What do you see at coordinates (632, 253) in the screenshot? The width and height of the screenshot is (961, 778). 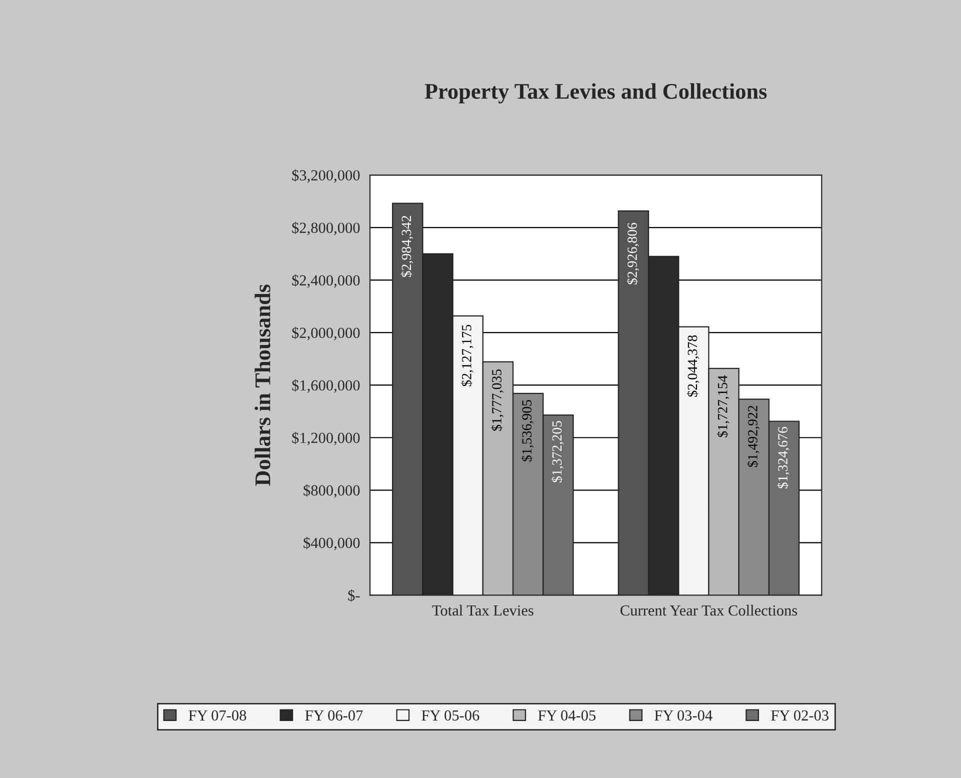 I see `data-label: $2,926,806` at bounding box center [632, 253].